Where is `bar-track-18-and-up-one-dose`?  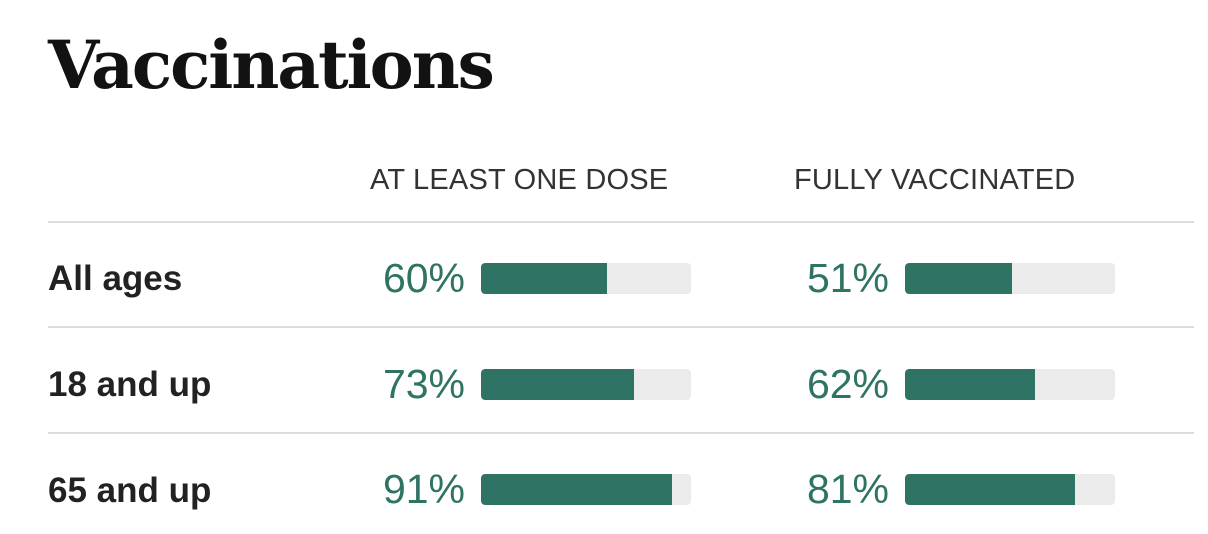
bar-track-18-and-up-one-dose is located at coordinates (586, 384).